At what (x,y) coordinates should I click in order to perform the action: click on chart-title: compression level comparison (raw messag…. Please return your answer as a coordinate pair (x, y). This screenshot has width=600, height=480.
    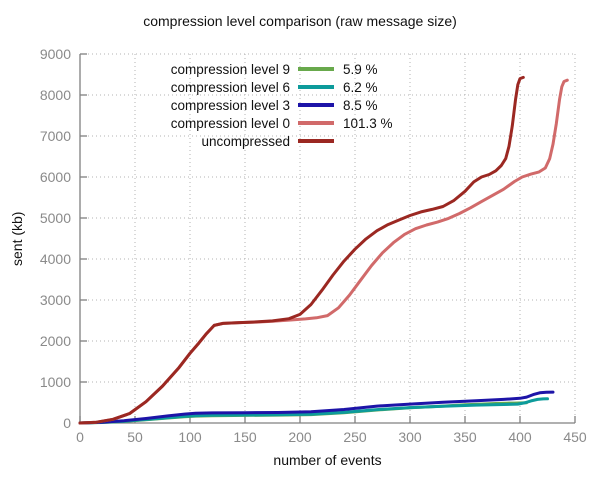
    Looking at the image, I should click on (300, 21).